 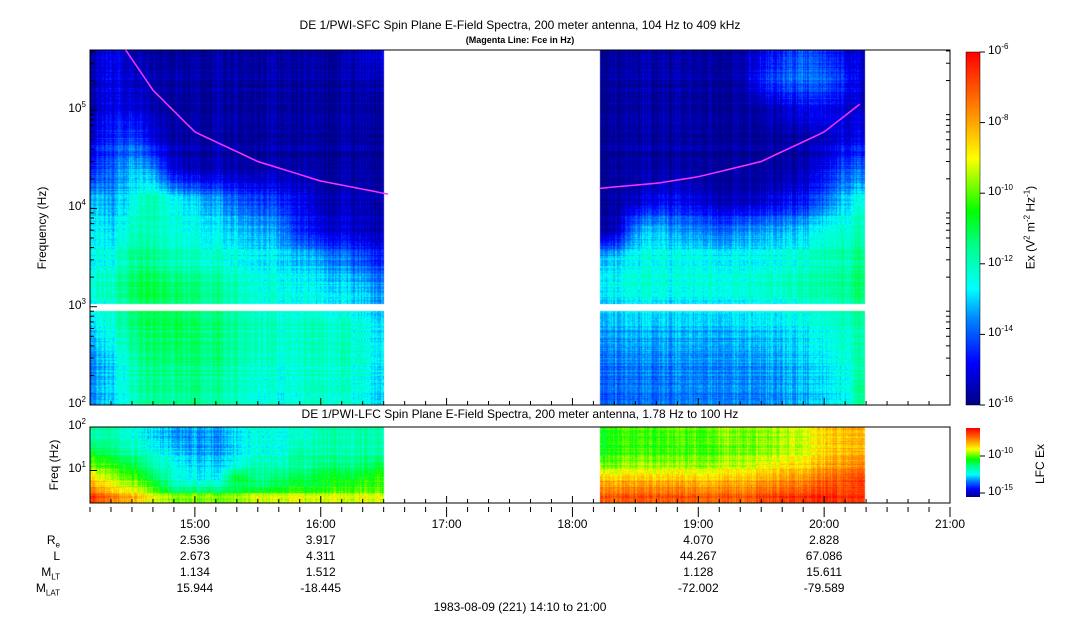 What do you see at coordinates (572, 524) in the screenshot?
I see `x-tick-label: 18:00` at bounding box center [572, 524].